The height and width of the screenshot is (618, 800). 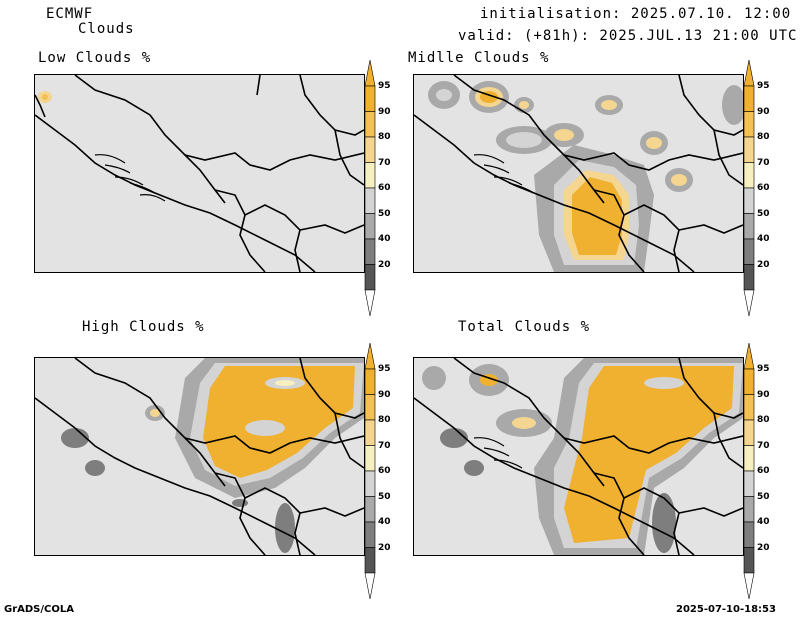 I want to click on map-total-clouds, so click(x=578, y=456).